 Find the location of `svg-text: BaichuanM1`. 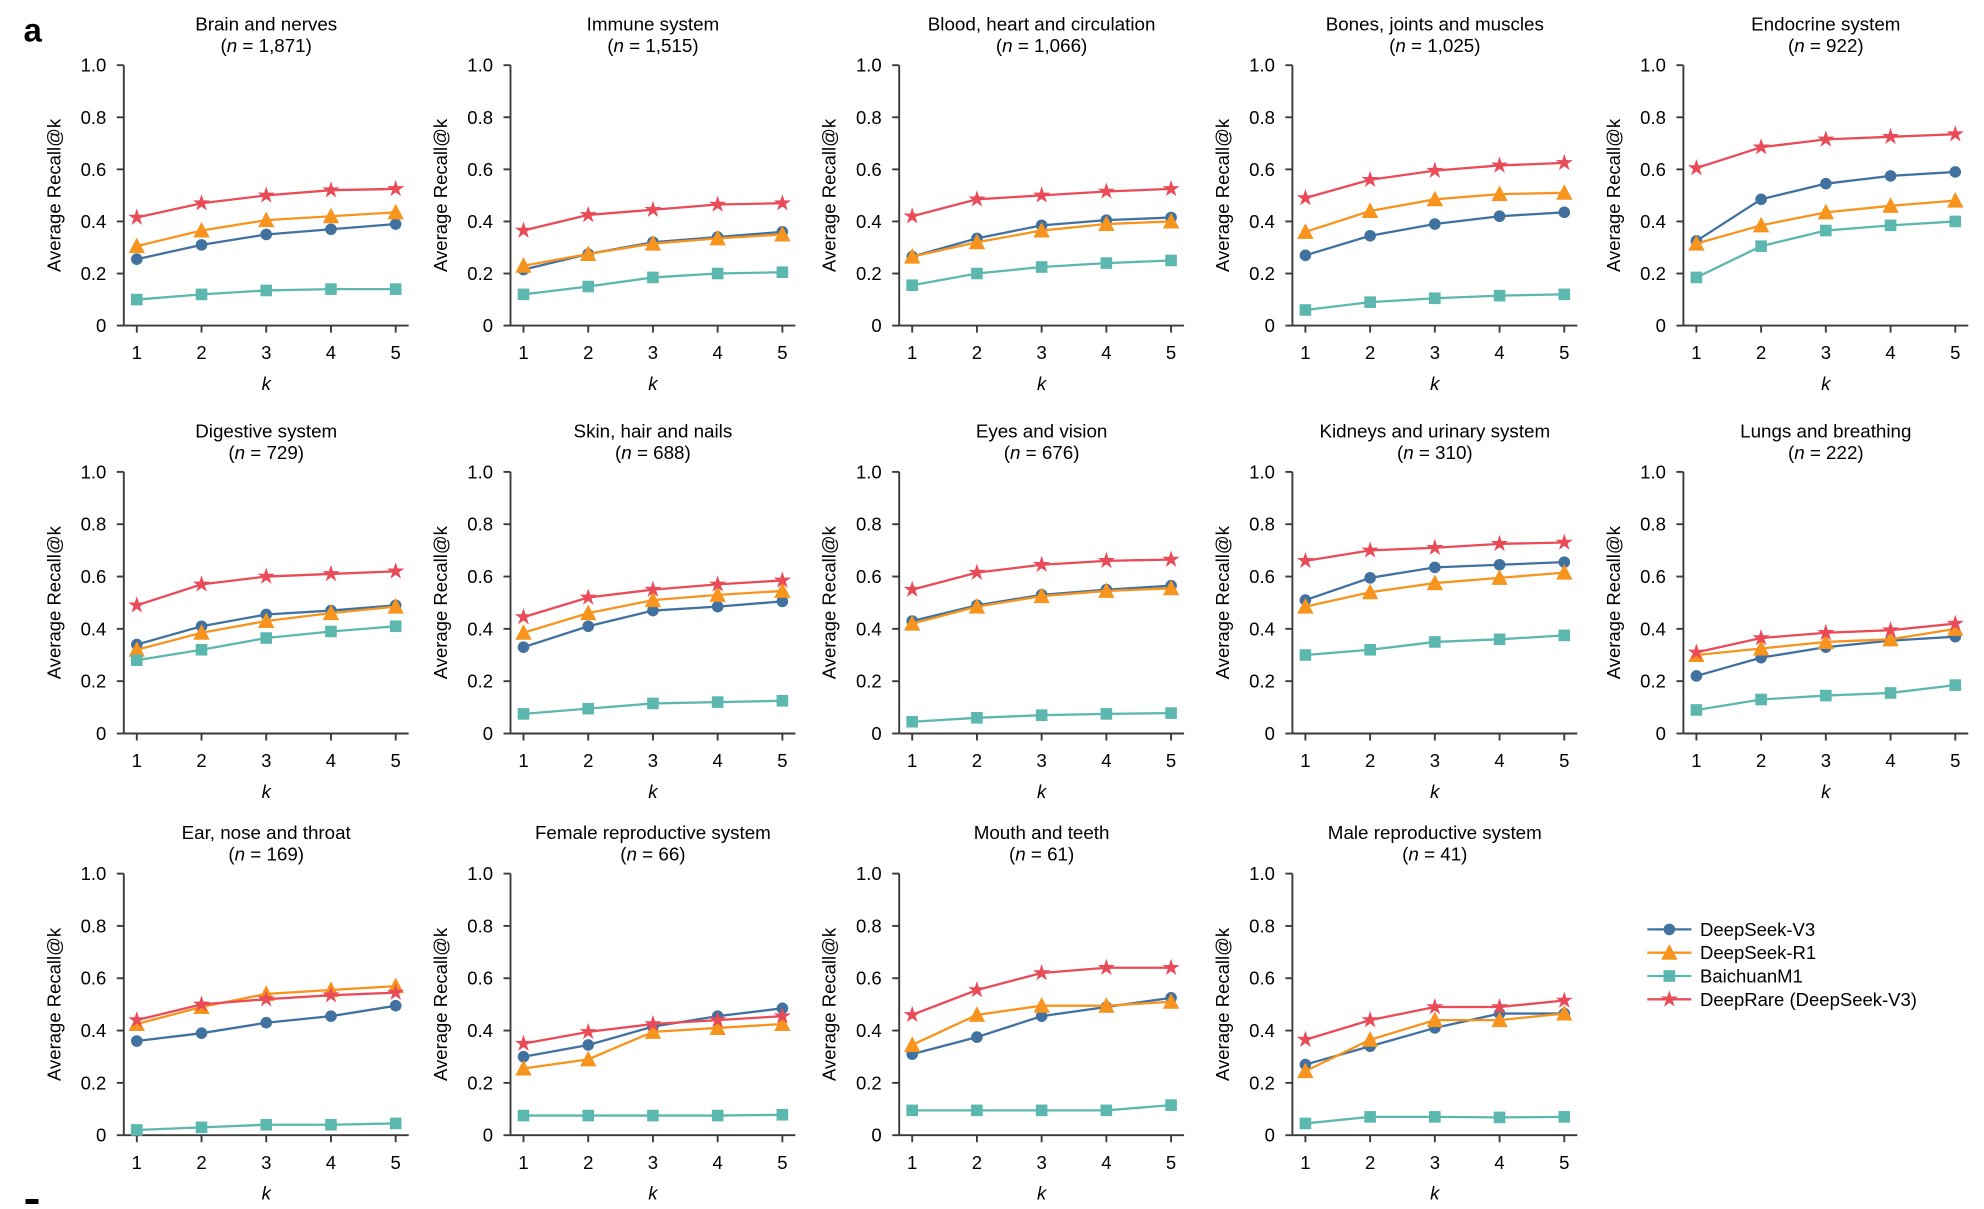

svg-text: BaichuanM1 is located at coordinates (1751, 976).